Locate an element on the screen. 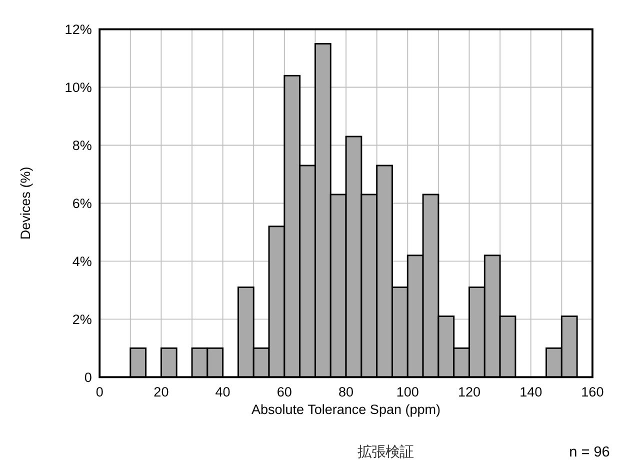 The height and width of the screenshot is (476, 636). y-tick-label: 10% is located at coordinates (78, 87).